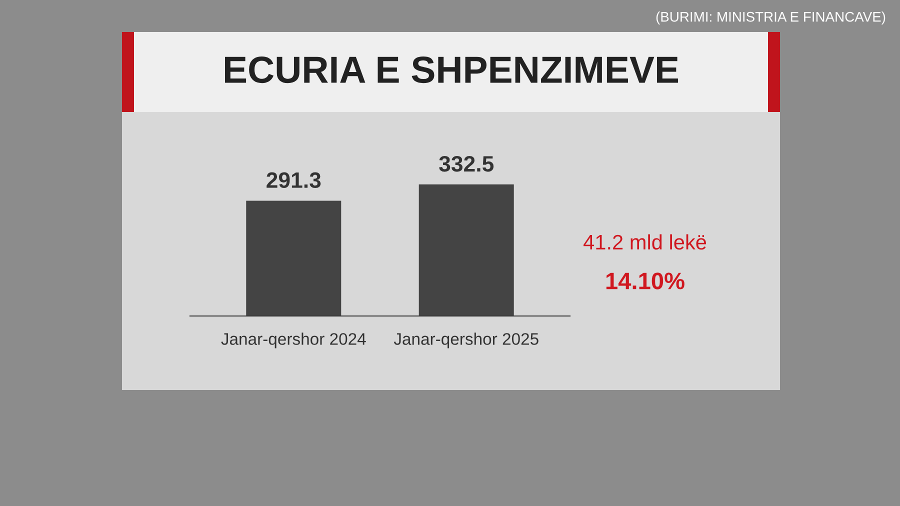 Image resolution: width=900 pixels, height=506 pixels. I want to click on x-tick-label: Janar-qershor 2024, so click(293, 340).